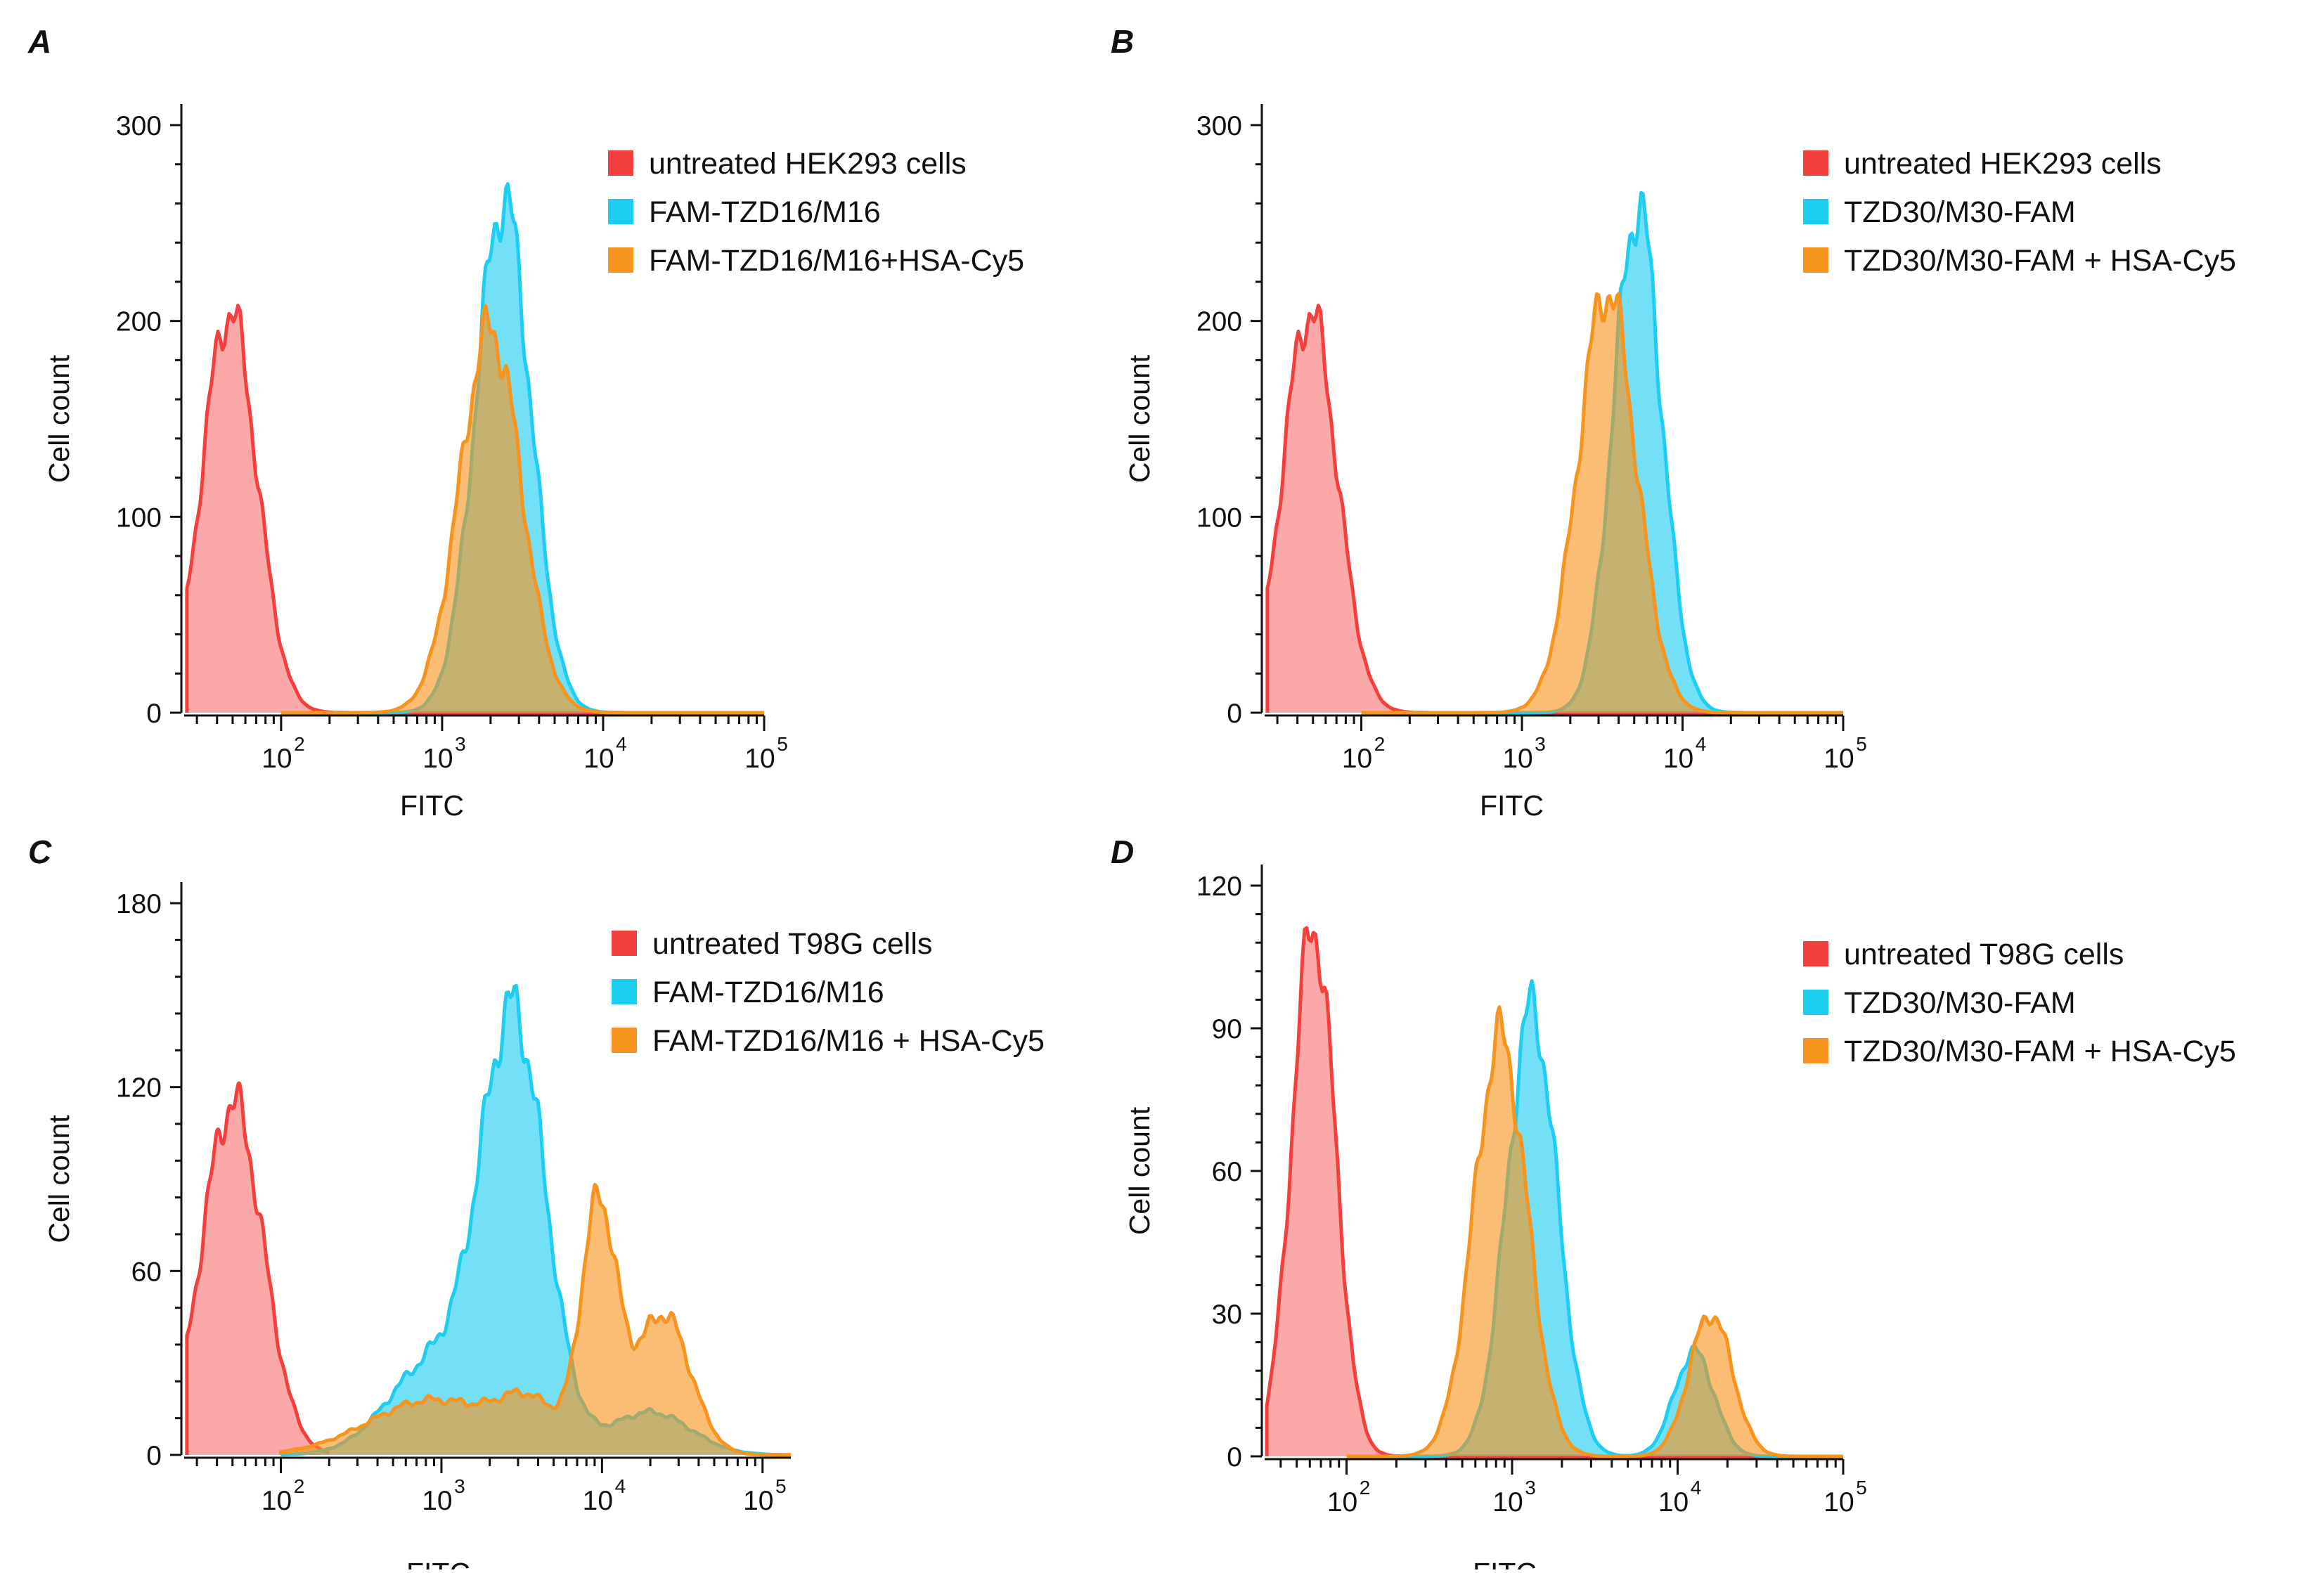 Image resolution: width=2324 pixels, height=1573 pixels. I want to click on legend-label: FAM-TZD16/M16+HSA-Cy5, so click(836, 261).